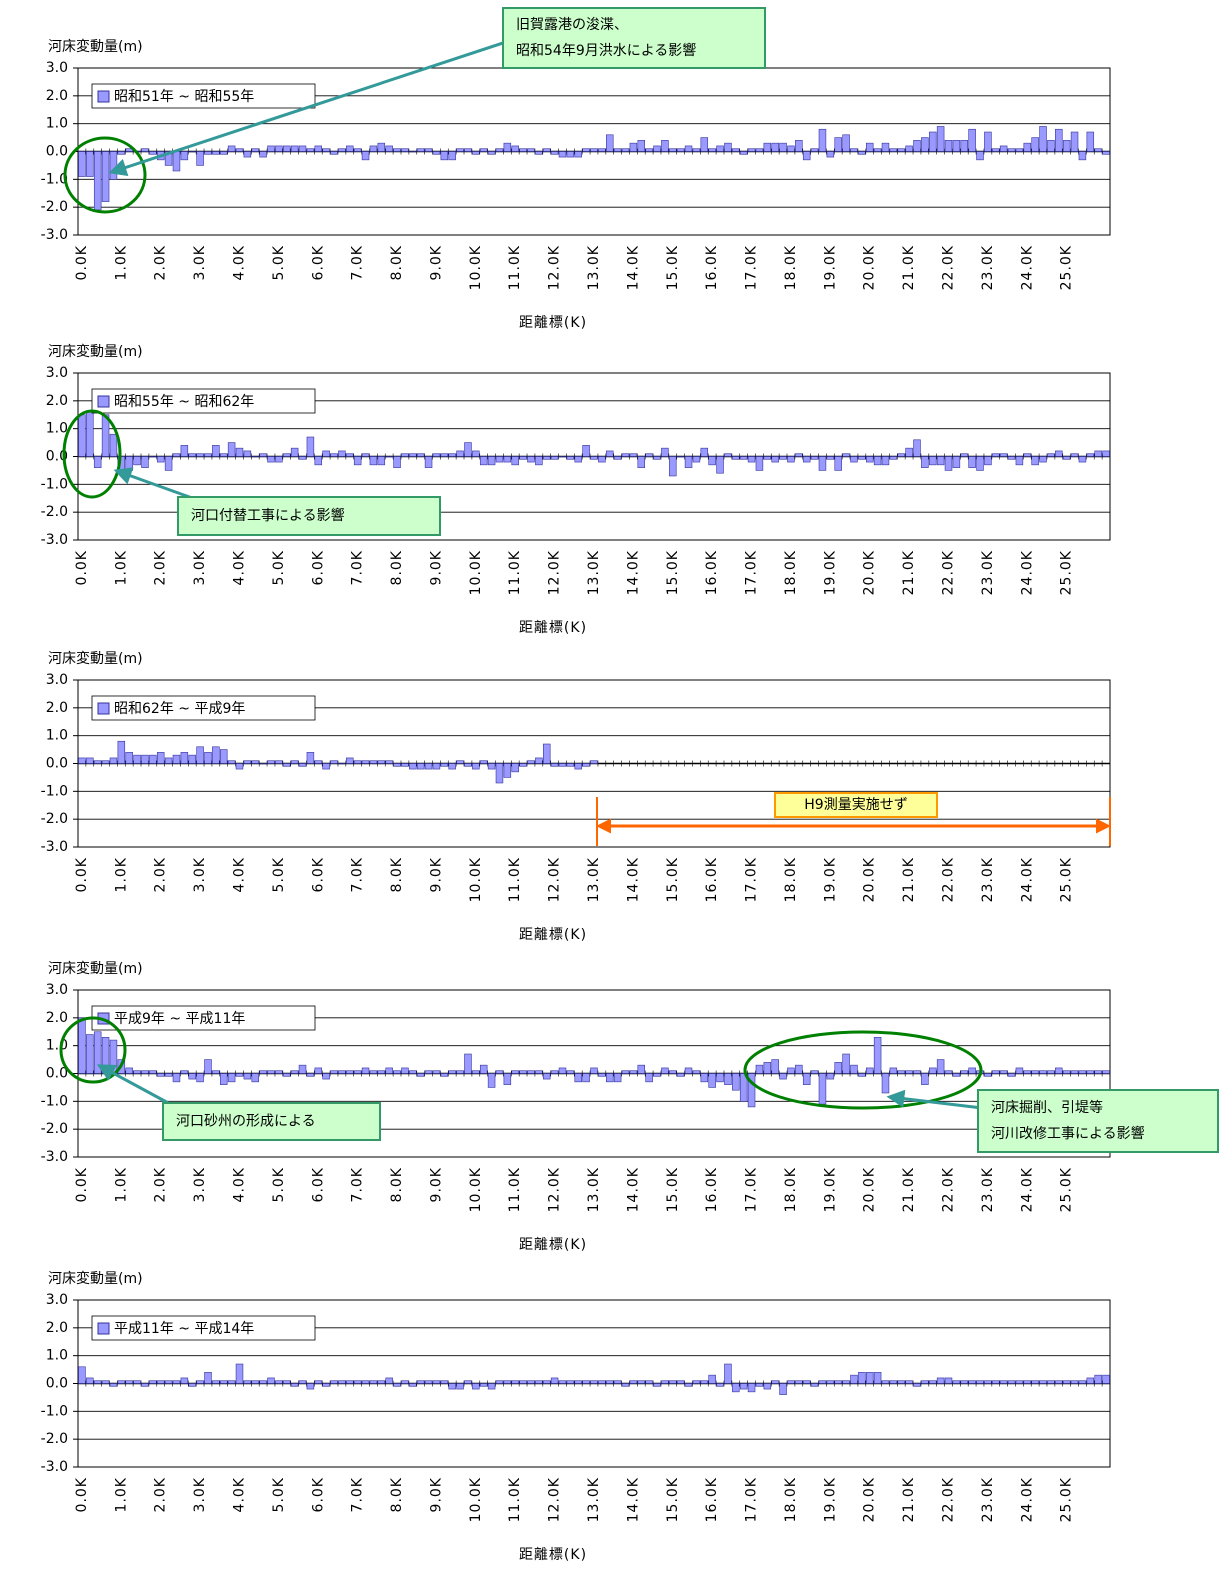 The width and height of the screenshot is (1226, 1577). I want to click on annotation-arrow, so click(134, 1085).